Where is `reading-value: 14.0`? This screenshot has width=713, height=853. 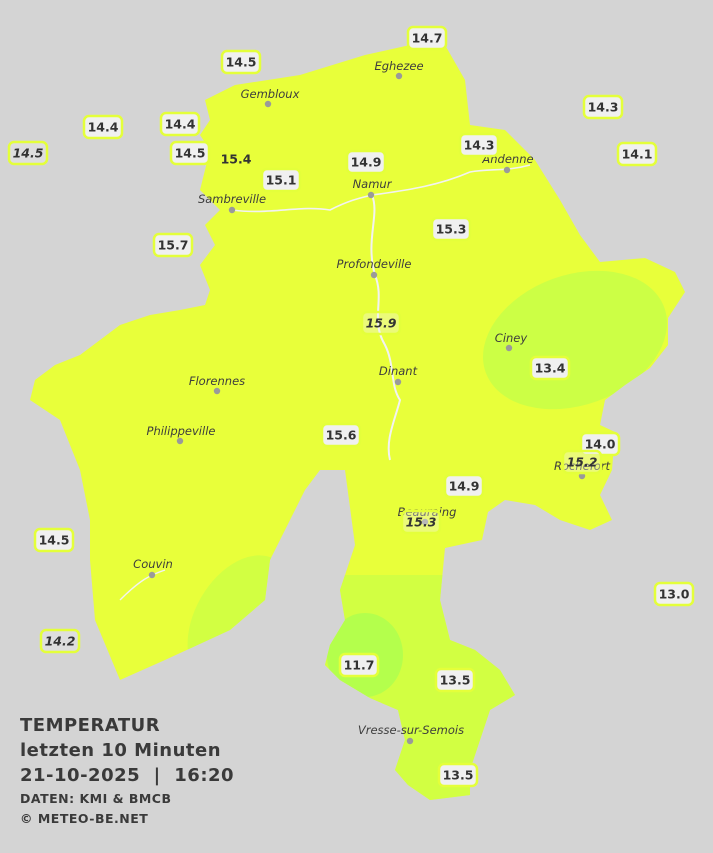 reading-value: 14.0 is located at coordinates (600, 444).